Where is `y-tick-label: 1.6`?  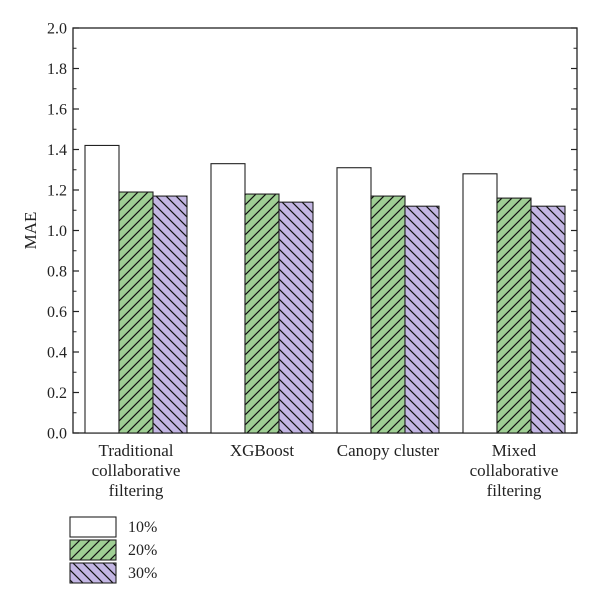
y-tick-label: 1.6 is located at coordinates (57, 110).